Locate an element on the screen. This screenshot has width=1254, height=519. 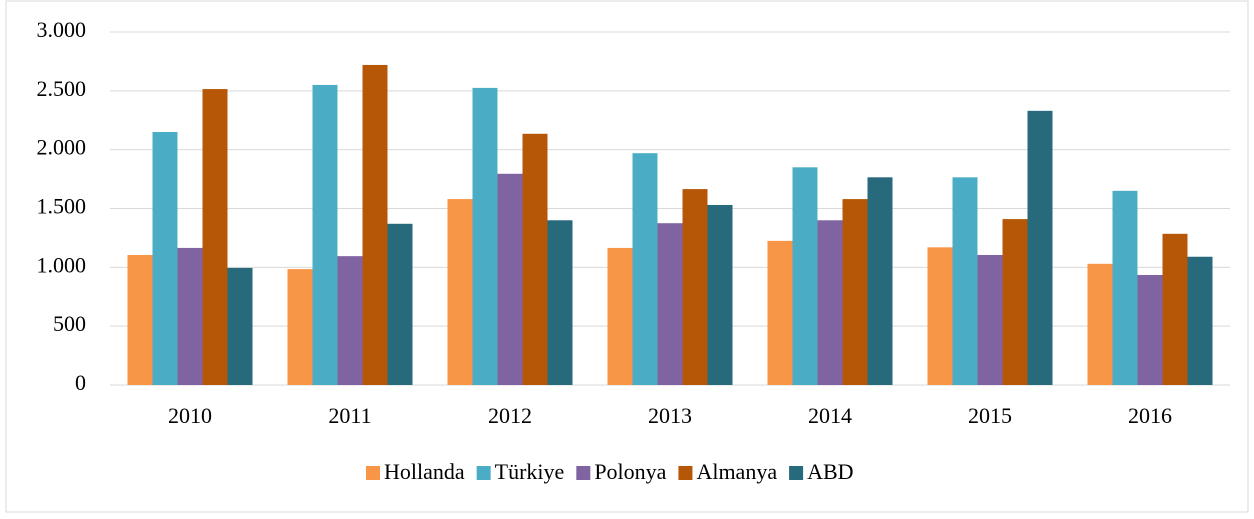
y-tick-label: 1.500 is located at coordinates (62, 206).